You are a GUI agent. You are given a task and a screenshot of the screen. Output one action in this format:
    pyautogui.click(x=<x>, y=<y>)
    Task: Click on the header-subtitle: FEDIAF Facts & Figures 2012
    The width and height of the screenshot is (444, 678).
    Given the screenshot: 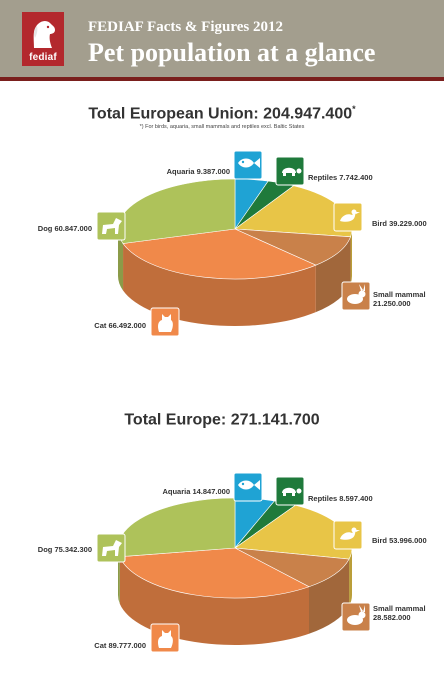 What is the action you would take?
    pyautogui.click(x=185, y=27)
    